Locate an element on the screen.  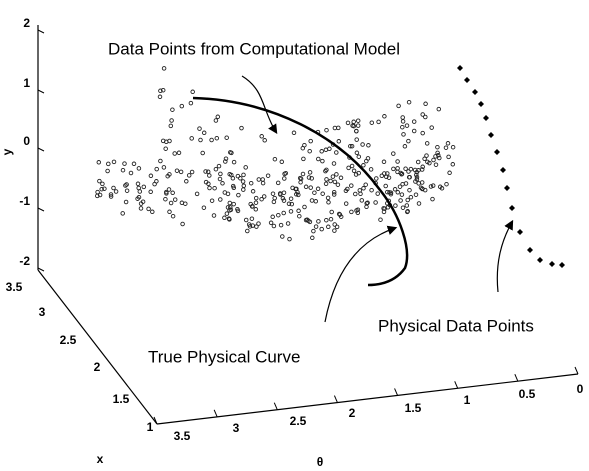
theta-tick-label: 2 is located at coordinates (352, 413).